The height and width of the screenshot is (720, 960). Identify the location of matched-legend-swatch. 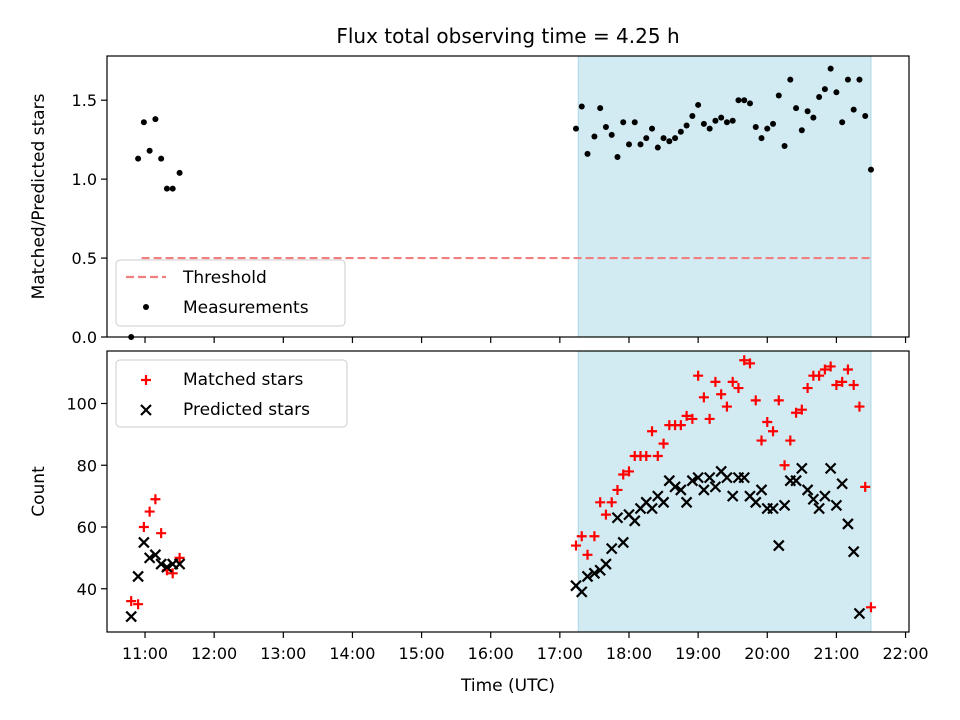
(146, 380).